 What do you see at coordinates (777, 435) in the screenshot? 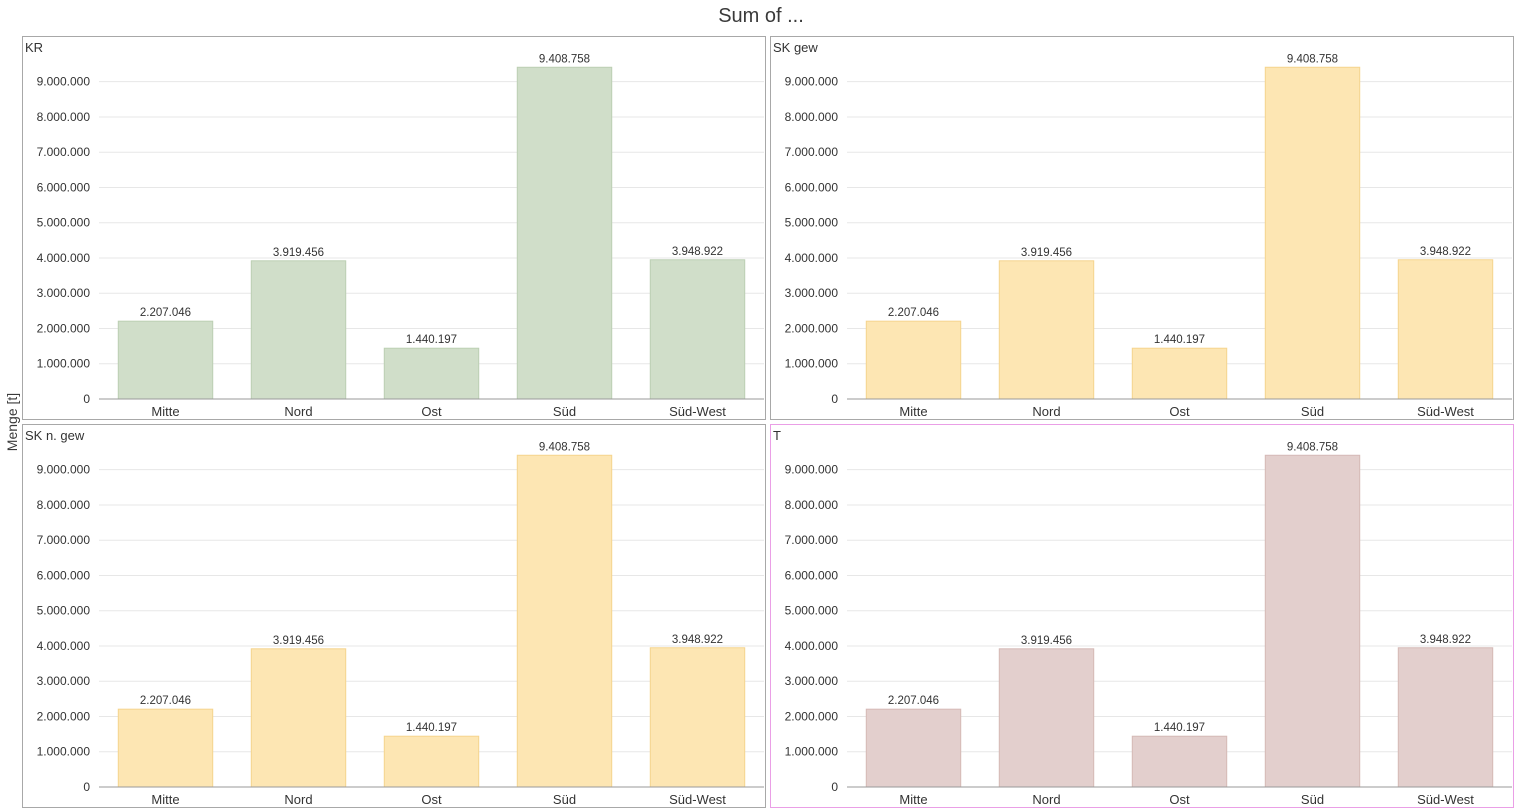
I see `panel-title: T` at bounding box center [777, 435].